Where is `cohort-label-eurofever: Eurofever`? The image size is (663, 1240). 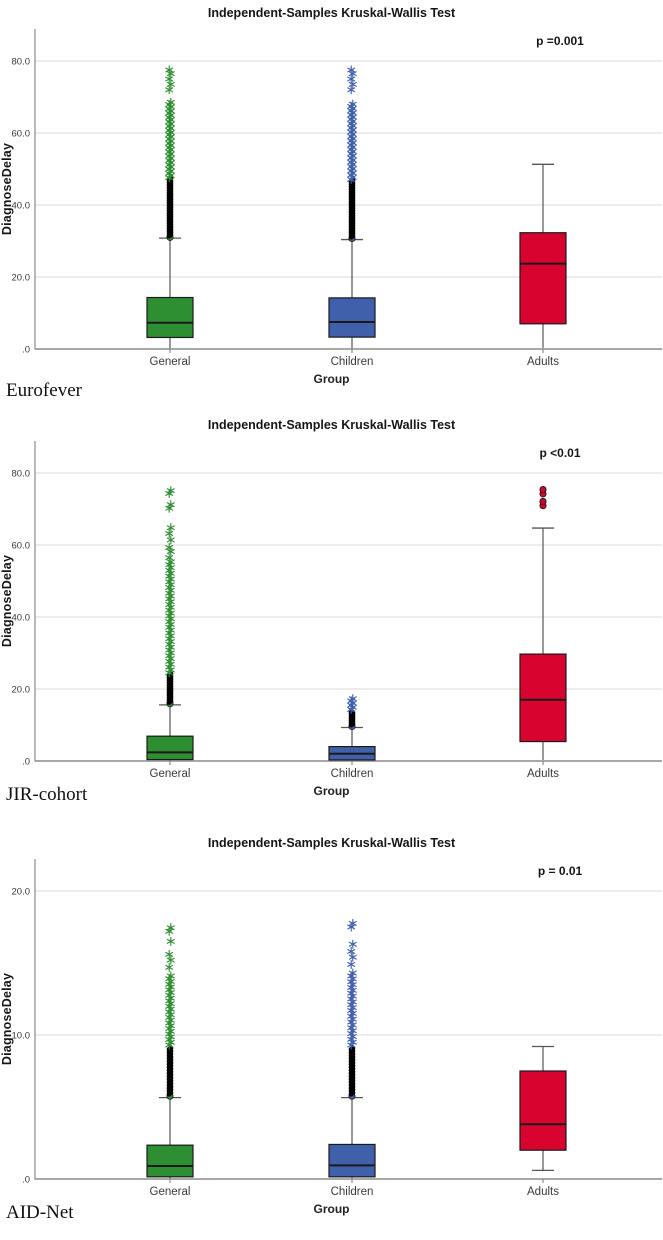
cohort-label-eurofever: Eurofever is located at coordinates (44, 390).